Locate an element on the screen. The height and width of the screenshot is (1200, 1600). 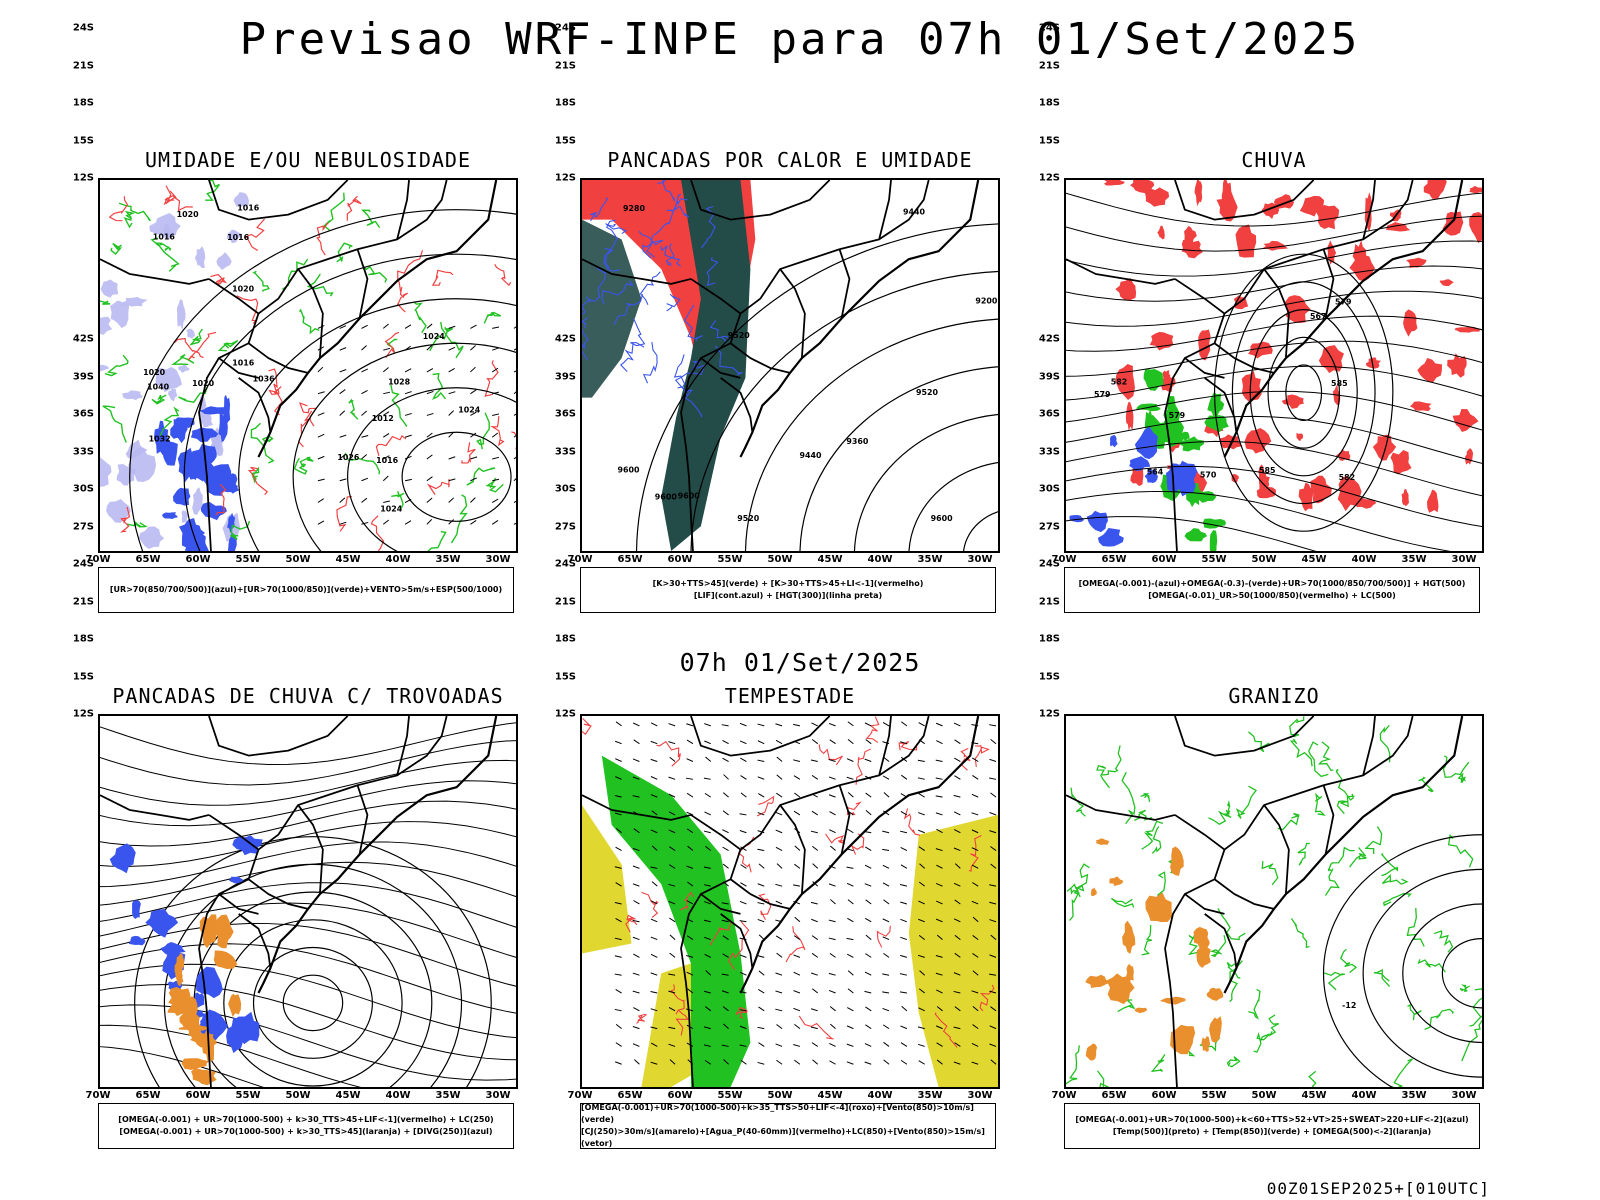
lon-tick-label: 40W is located at coordinates (1364, 559).